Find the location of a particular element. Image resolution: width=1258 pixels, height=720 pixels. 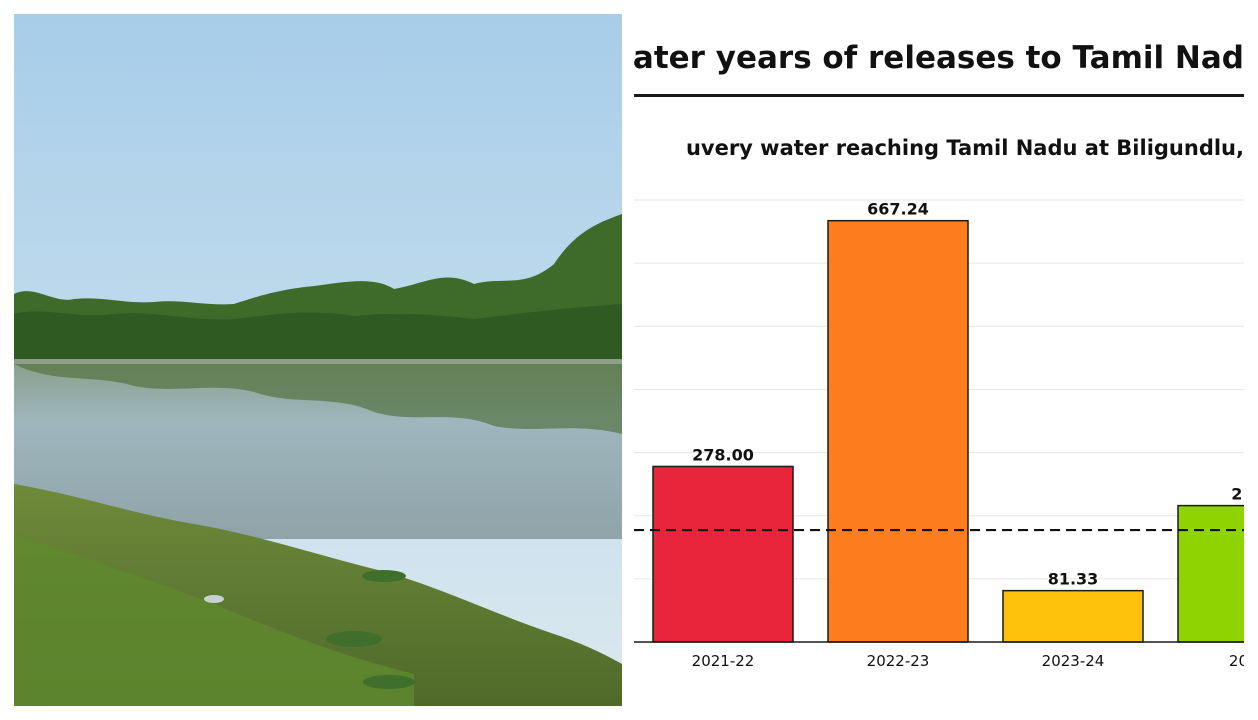

chart-title: ater years of releases to Tamil Nad is located at coordinates (939, 58).